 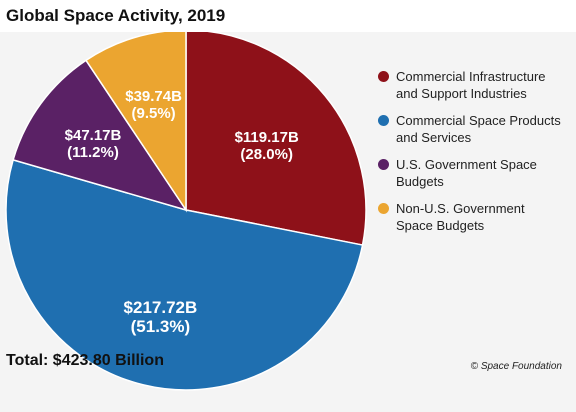 I want to click on total-label: Total: $423.80 Billion, so click(x=85, y=360).